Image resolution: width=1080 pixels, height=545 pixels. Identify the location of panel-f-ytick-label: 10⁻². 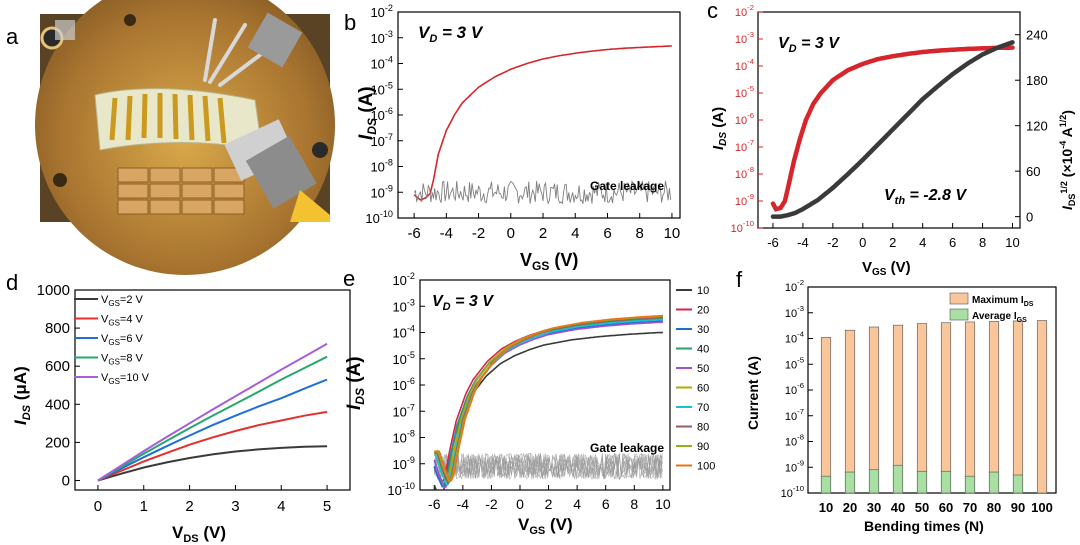
(794, 286).